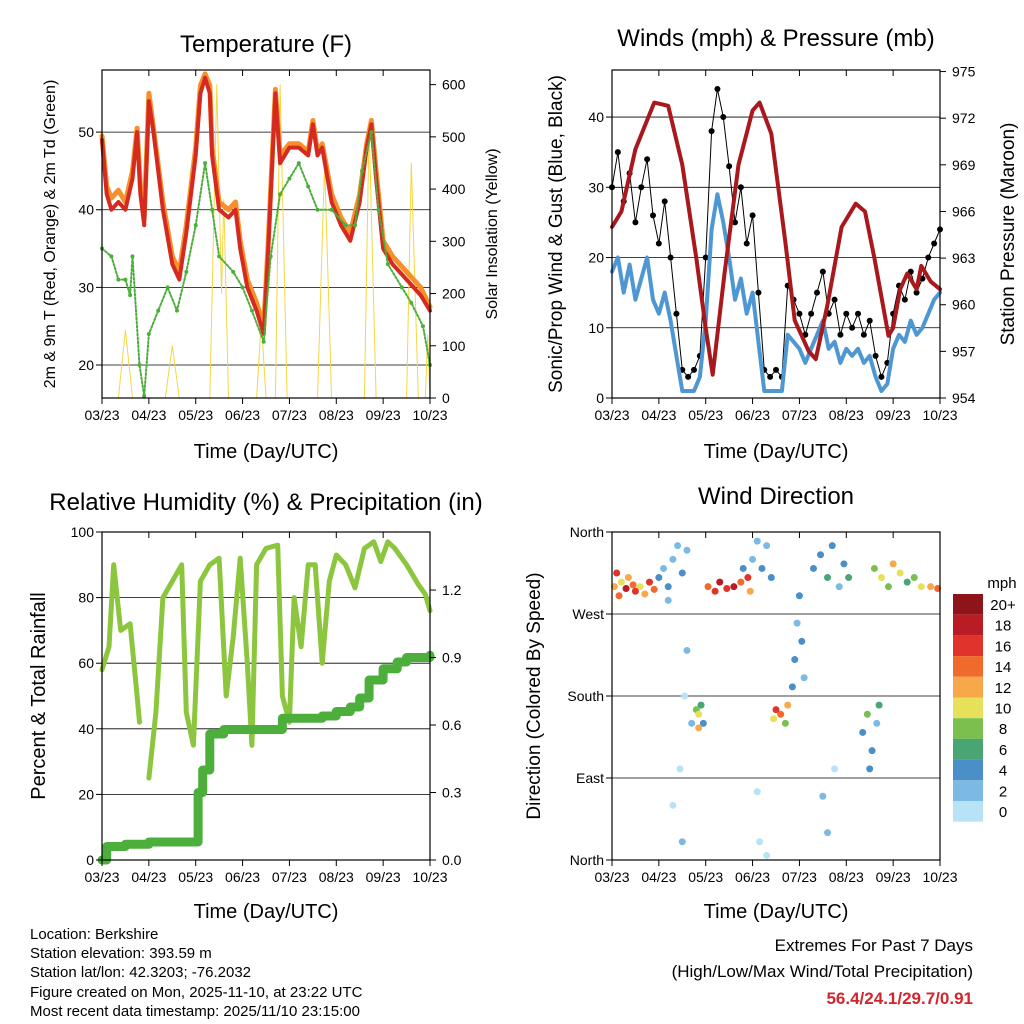 This screenshot has height=1024, width=1024. Describe the element at coordinates (1003, 646) in the screenshot. I see `legend-label: 16` at that location.